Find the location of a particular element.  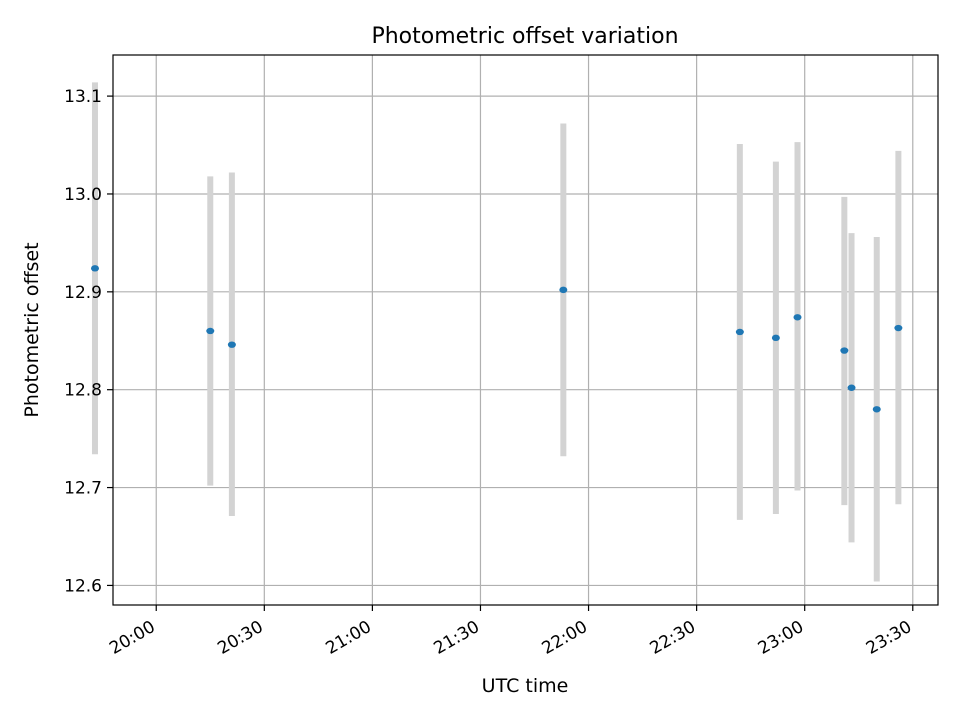

x-axis-label: UTC time is located at coordinates (525, 686).